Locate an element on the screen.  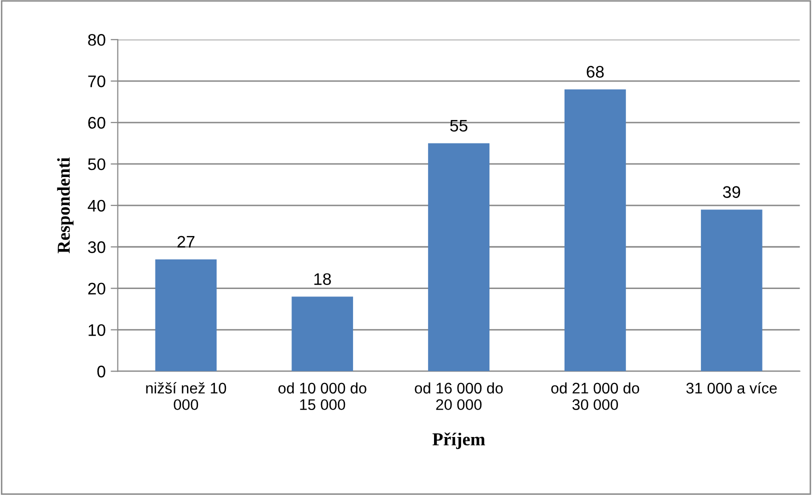
y-tick-label: 50 is located at coordinates (97, 164).